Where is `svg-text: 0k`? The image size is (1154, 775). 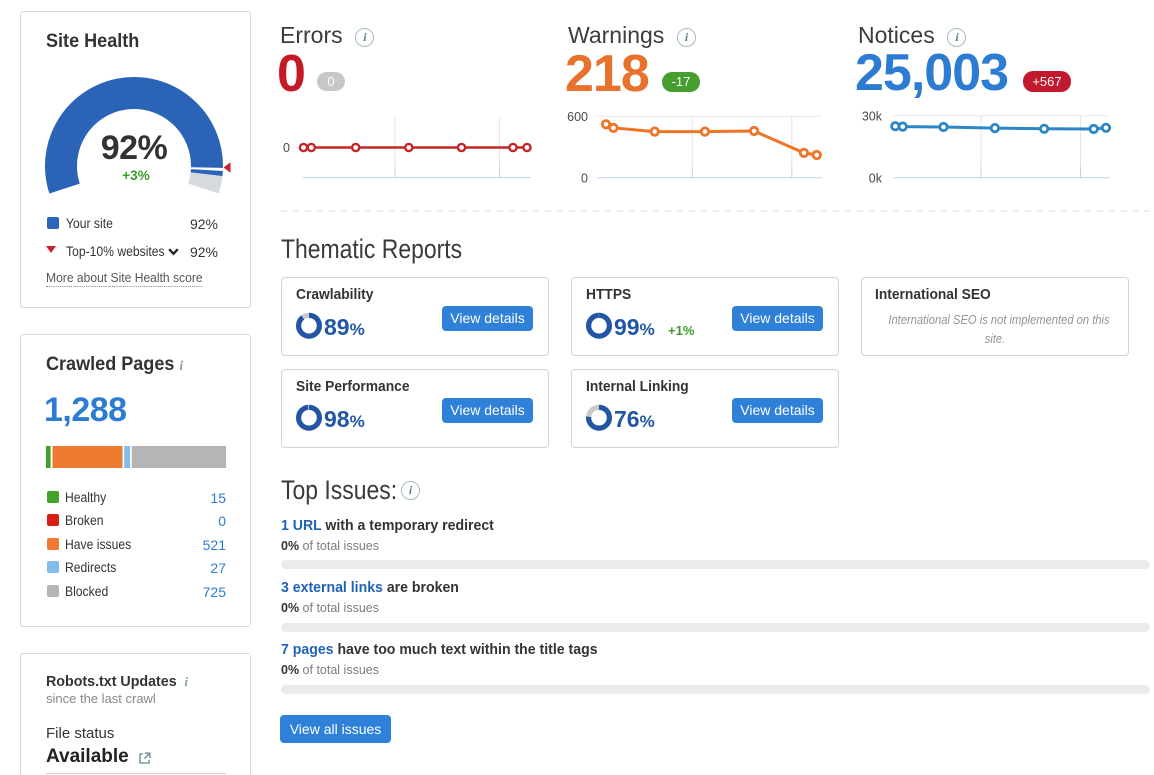
svg-text: 0k is located at coordinates (876, 179).